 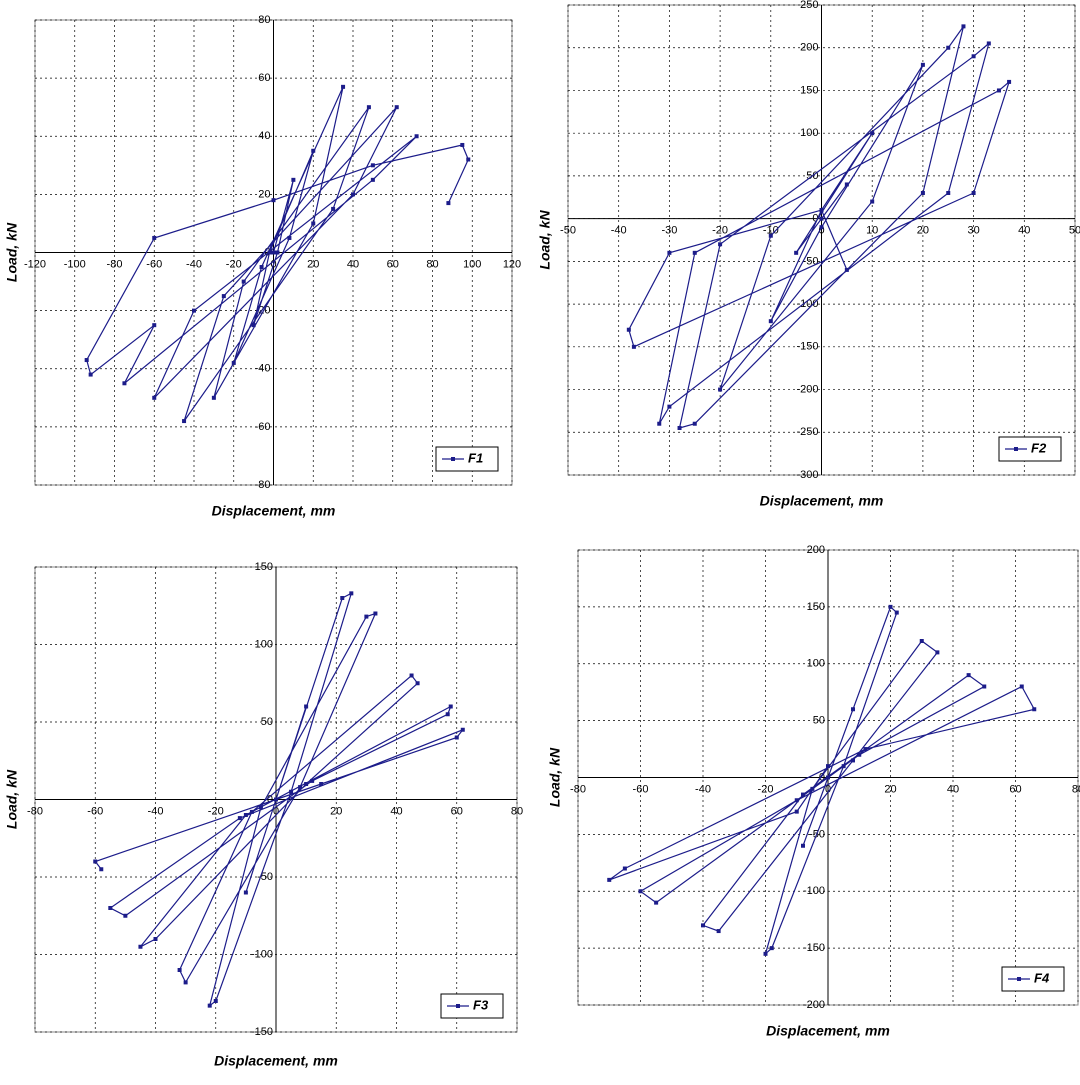 I want to click on legend: F4, so click(x=1033, y=979).